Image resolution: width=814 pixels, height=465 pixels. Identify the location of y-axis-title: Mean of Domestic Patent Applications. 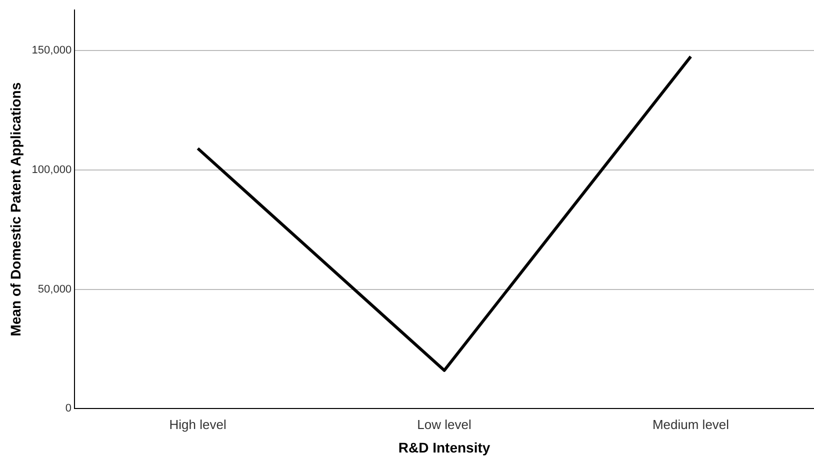
(15, 209).